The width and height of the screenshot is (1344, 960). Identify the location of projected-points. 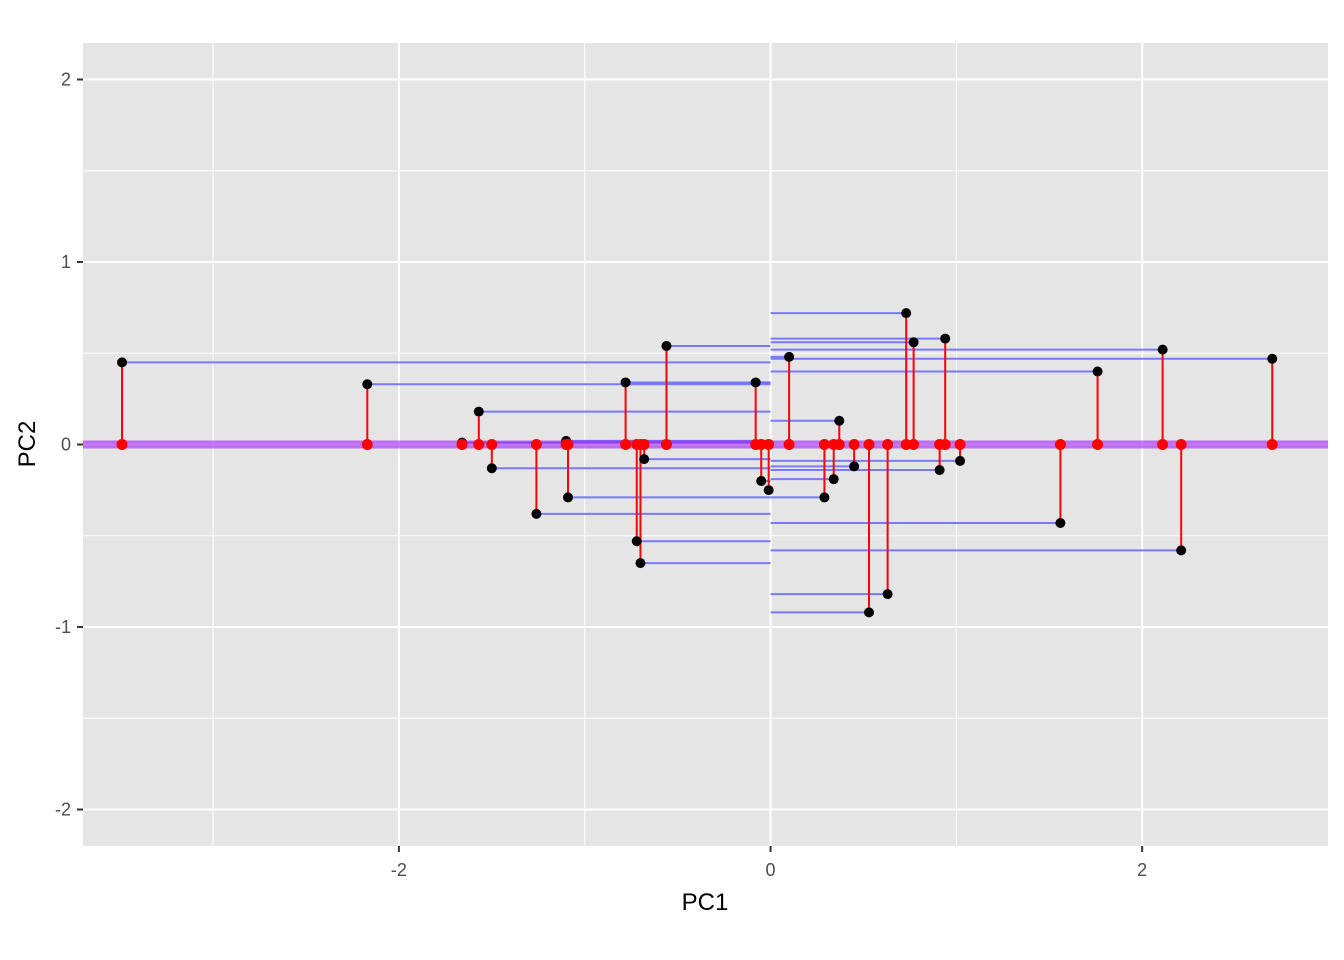
(697, 444).